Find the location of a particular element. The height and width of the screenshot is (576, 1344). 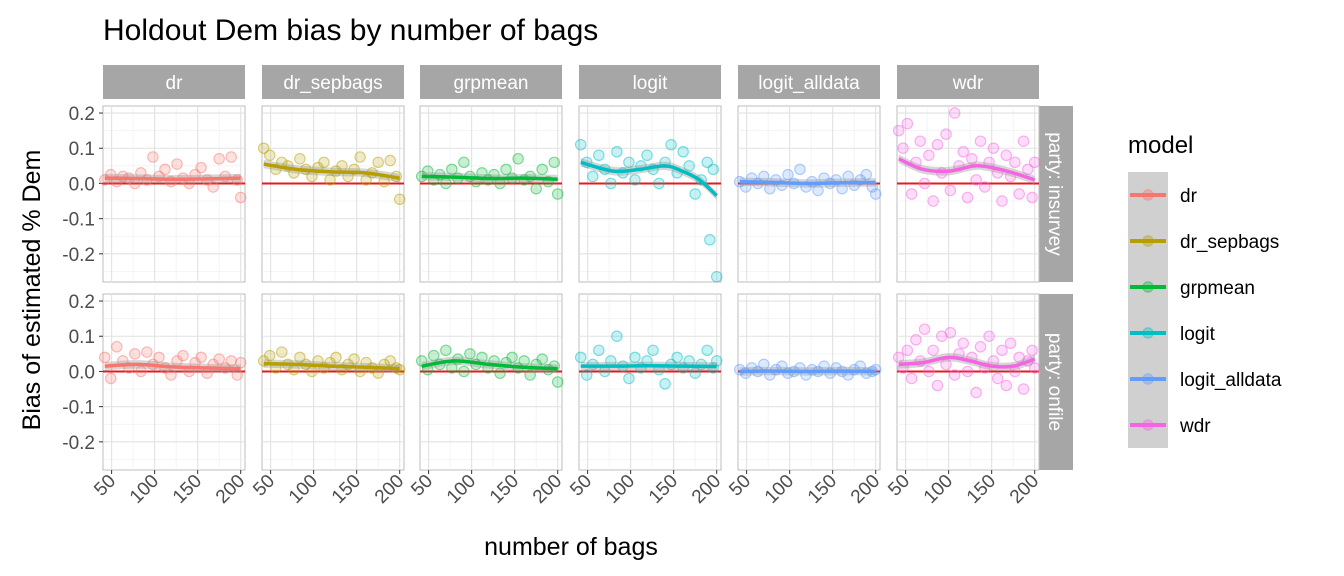

y-tick-label: -0.2 is located at coordinates (78, 255).